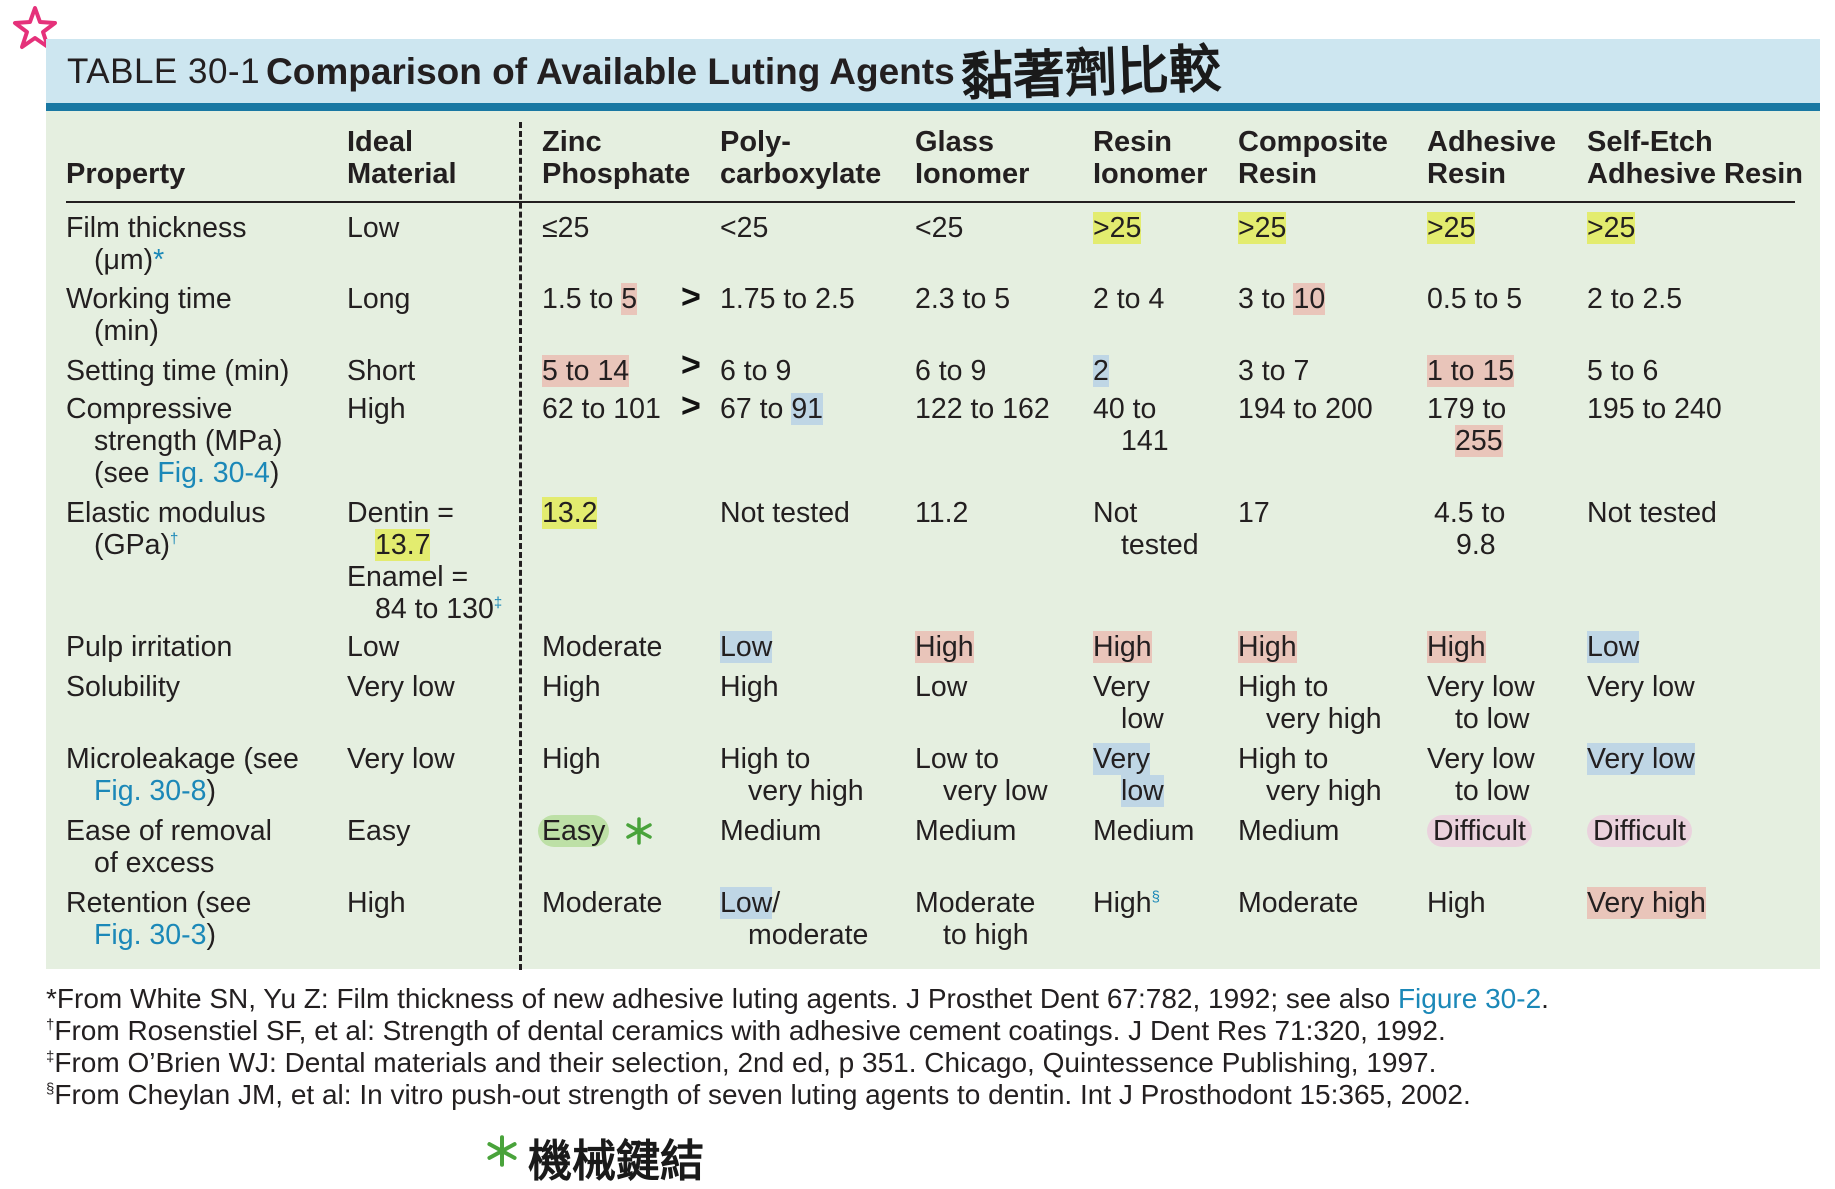 The image size is (1835, 1189). What do you see at coordinates (213, 473) in the screenshot?
I see `fig-30-4-link: Fig. 30-4` at bounding box center [213, 473].